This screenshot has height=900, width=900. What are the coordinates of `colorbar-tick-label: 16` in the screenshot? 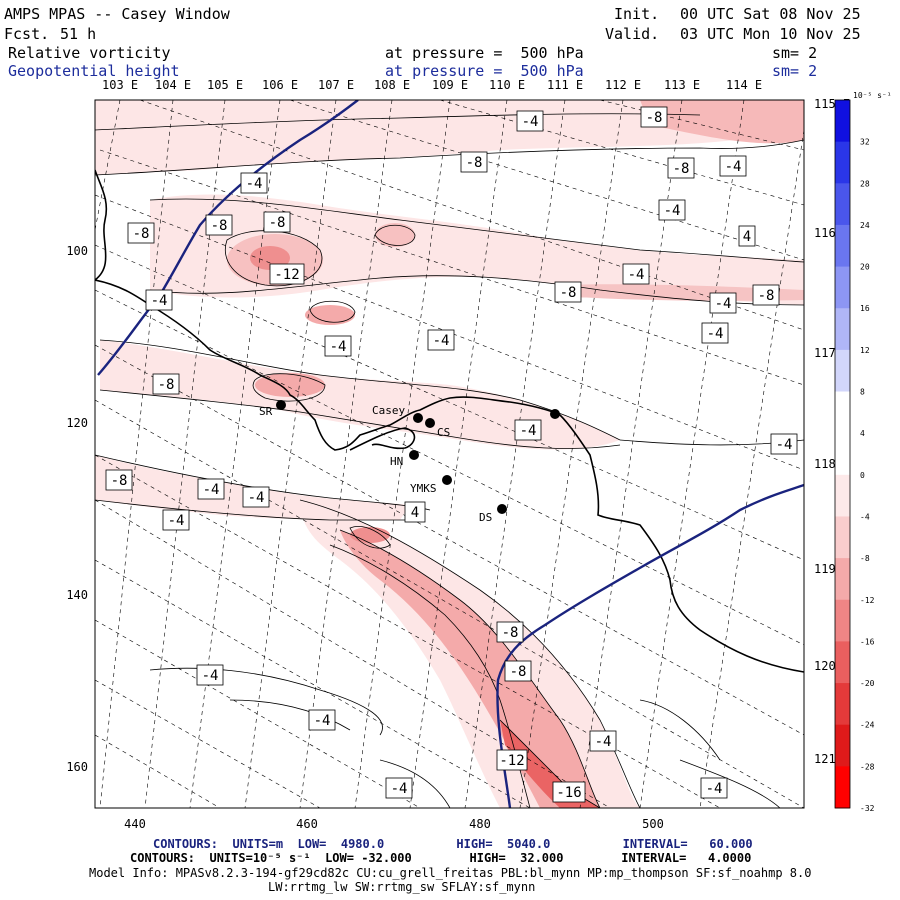 It's located at (865, 308).